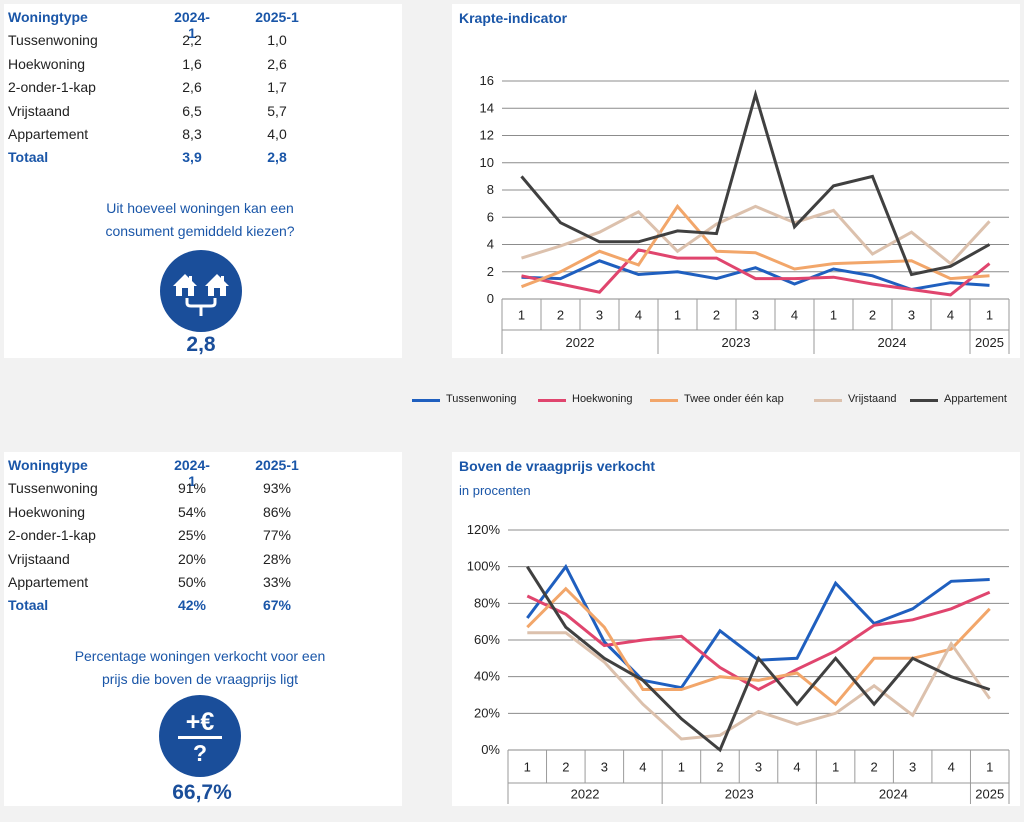 The height and width of the screenshot is (822, 1024). Describe the element at coordinates (192, 110) in the screenshot. I see `row-value-2024: 6,5` at that location.